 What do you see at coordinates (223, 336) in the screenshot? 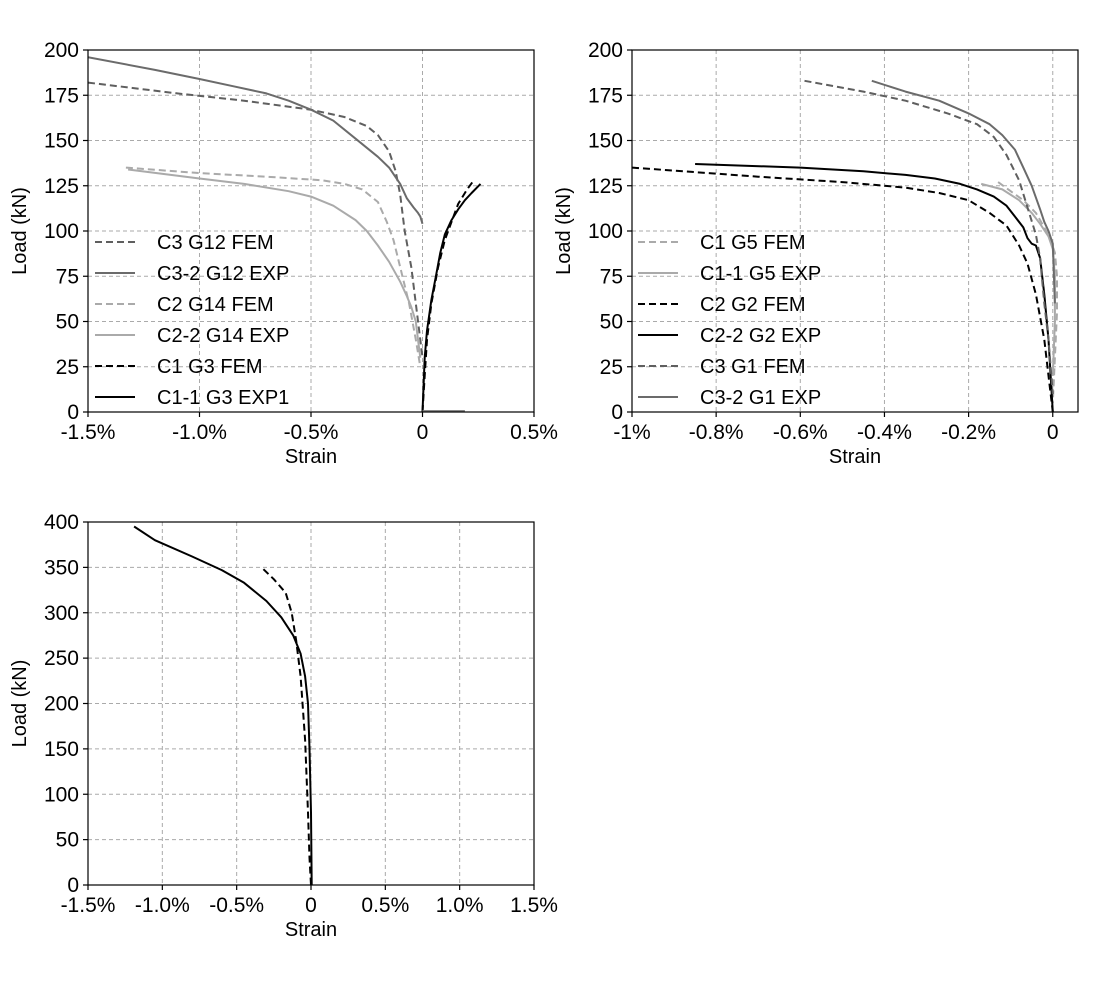
I see `legend-label: C2-2 G14 EXP` at bounding box center [223, 336].